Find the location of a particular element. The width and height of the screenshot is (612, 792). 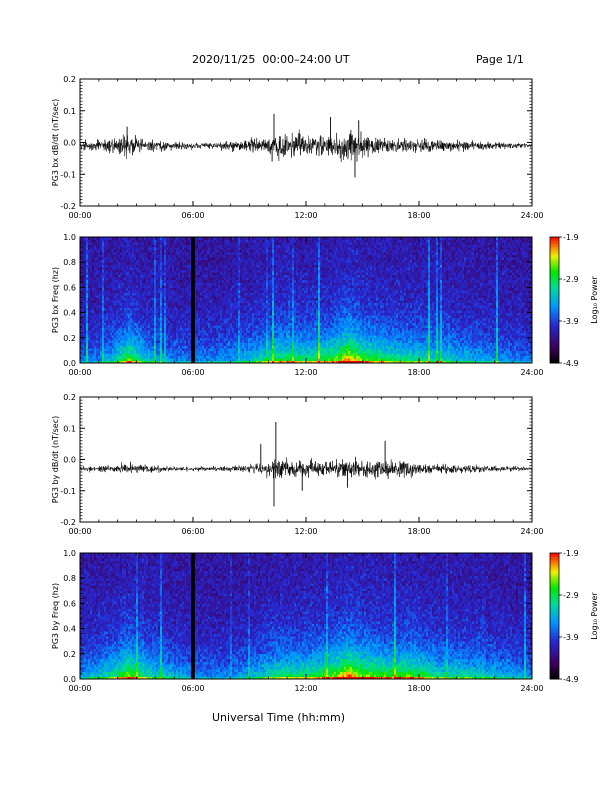

spectrogram-cells is located at coordinates (306, 300).